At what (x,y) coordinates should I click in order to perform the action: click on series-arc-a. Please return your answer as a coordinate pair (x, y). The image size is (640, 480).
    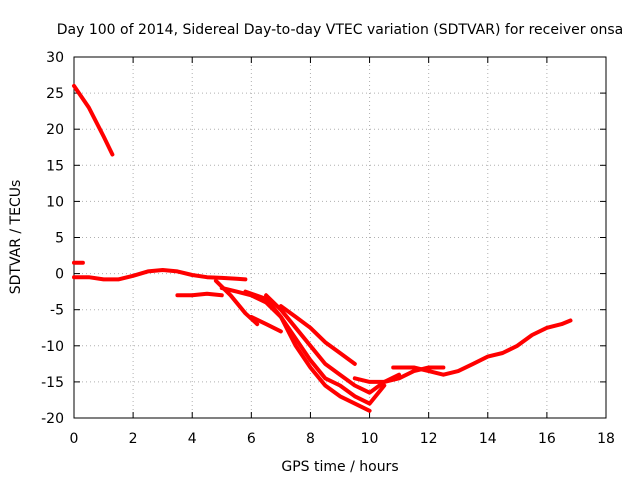
    Looking at the image, I should click on (93, 120).